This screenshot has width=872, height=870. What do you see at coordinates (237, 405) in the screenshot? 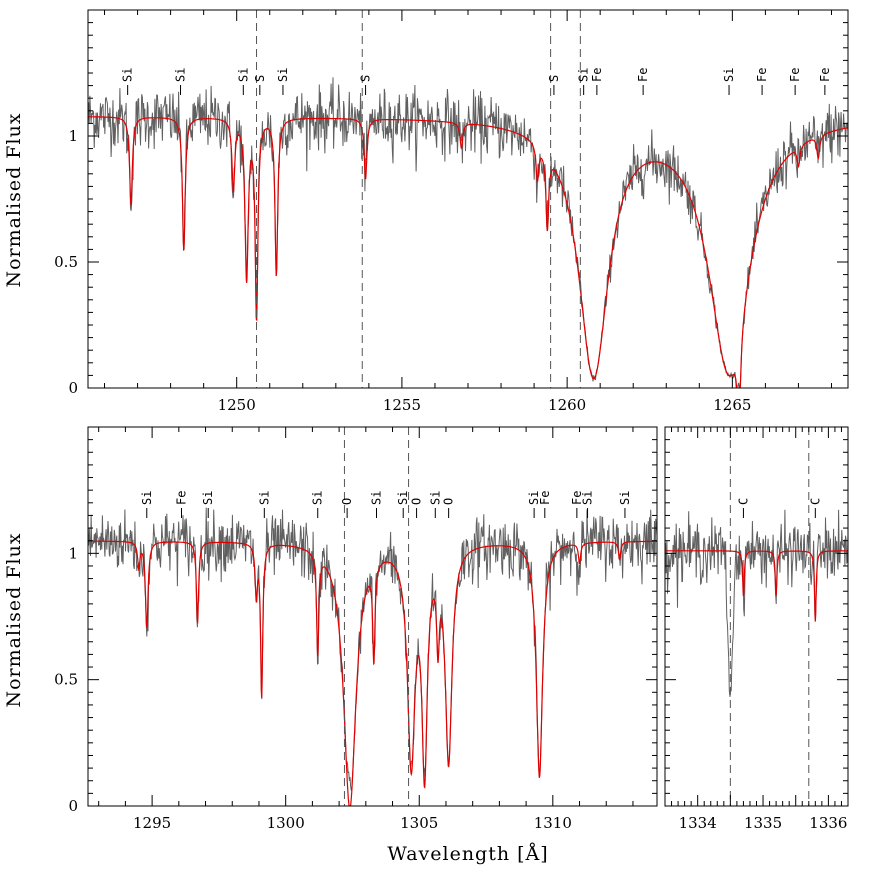
I see `x-tick-label: 1250` at bounding box center [237, 405].